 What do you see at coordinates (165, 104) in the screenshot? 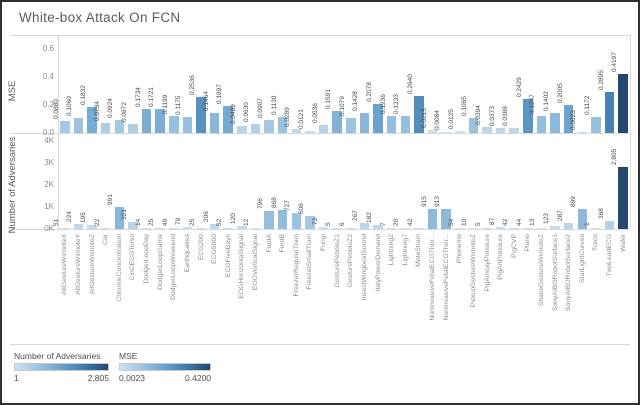
I see `bar-value-label: 0.1199` at bounding box center [165, 104].